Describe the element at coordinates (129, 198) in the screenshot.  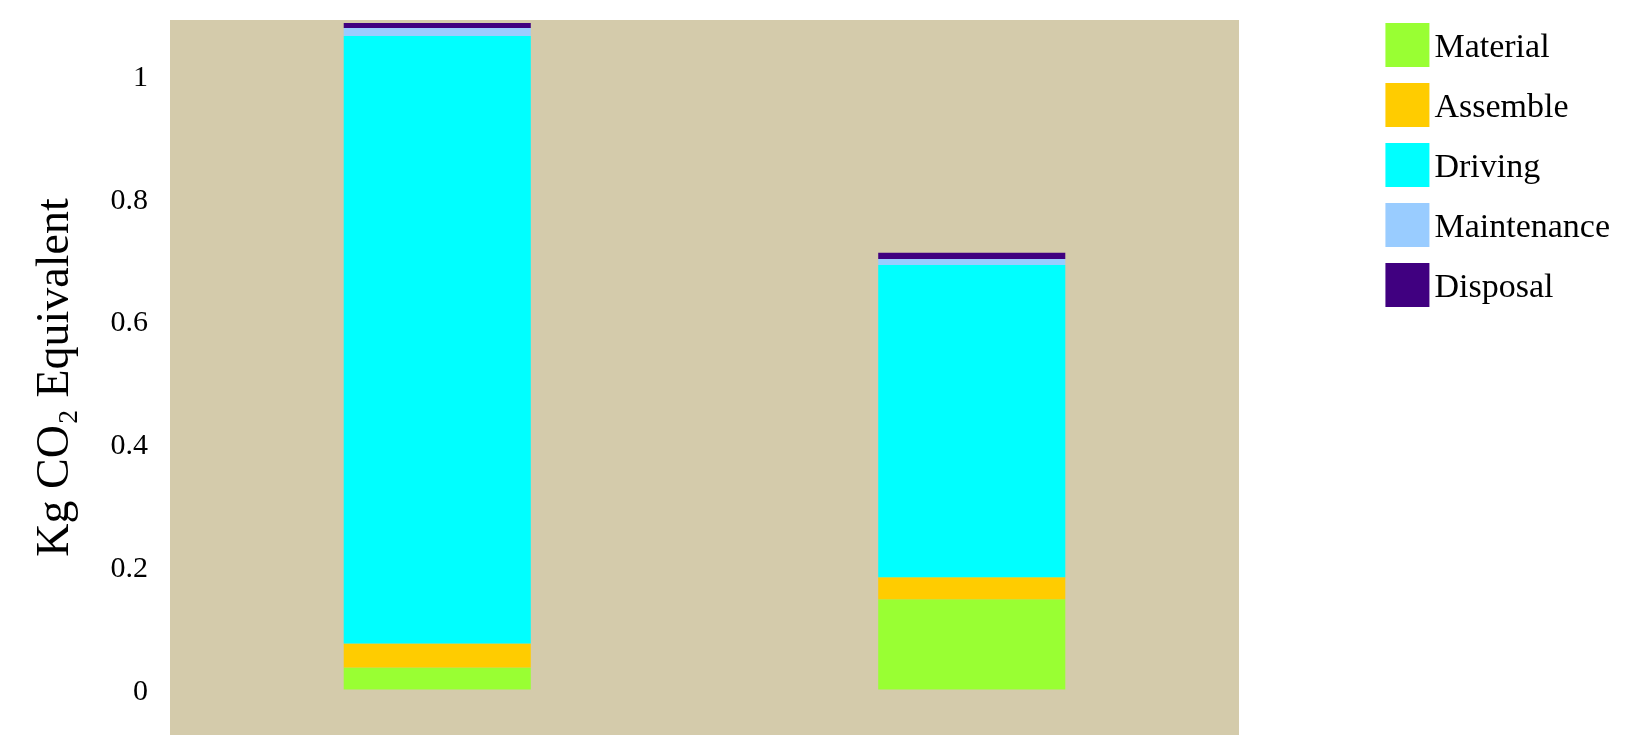
I see `y-tick-label: 0.8` at that location.